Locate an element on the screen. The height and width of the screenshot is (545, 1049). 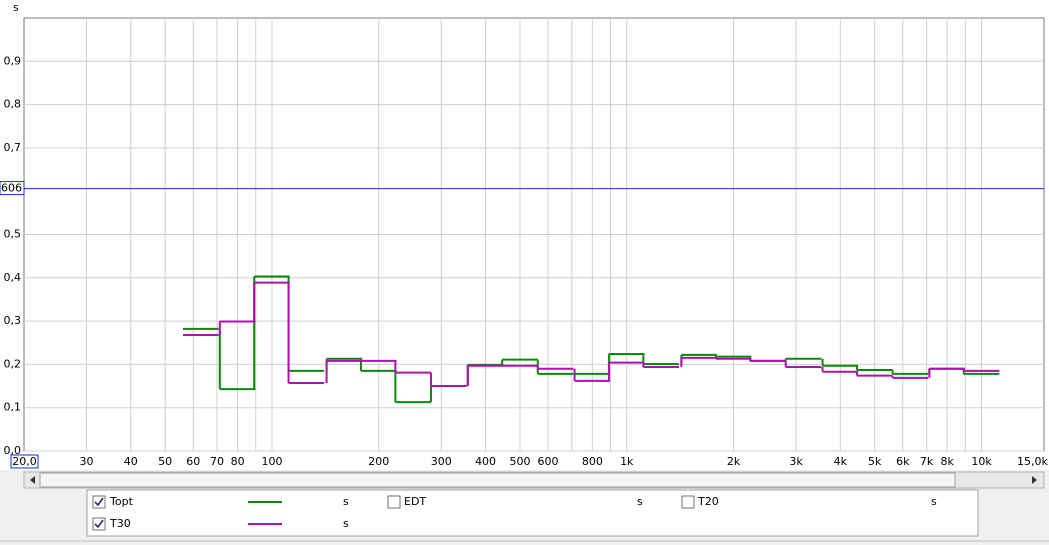
y-tick-label: 0,5 is located at coordinates (13, 234).